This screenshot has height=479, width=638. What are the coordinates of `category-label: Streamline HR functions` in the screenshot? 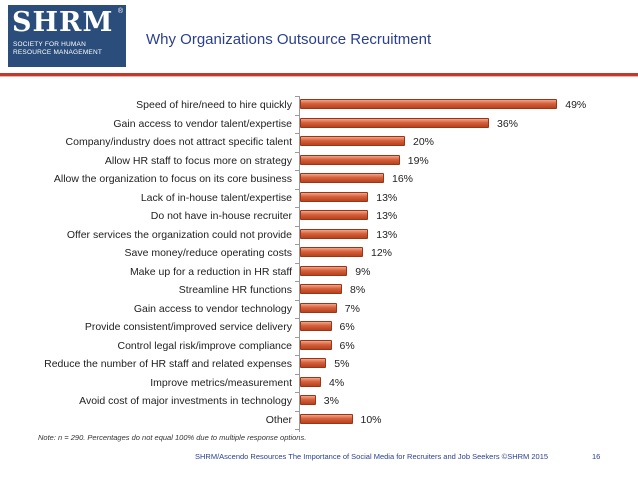 It's located at (235, 290).